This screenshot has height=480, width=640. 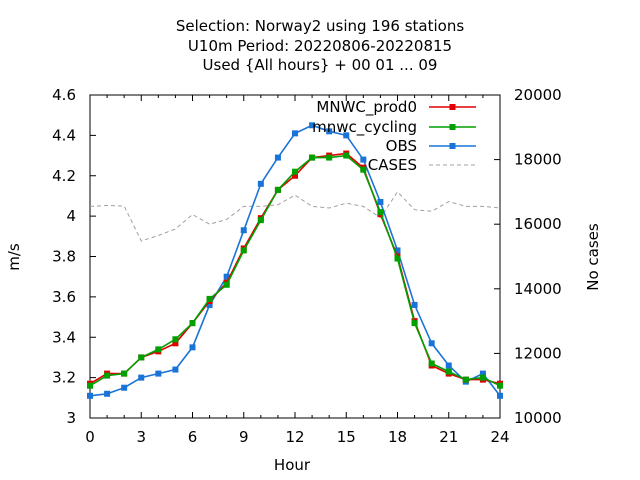 I want to click on x-tick-label: 6, so click(x=193, y=437).